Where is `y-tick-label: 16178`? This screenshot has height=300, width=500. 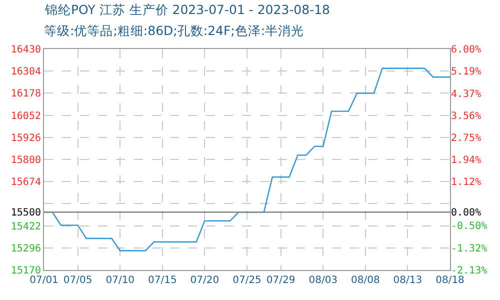
y-tick-label: 16178 is located at coordinates (25, 94).